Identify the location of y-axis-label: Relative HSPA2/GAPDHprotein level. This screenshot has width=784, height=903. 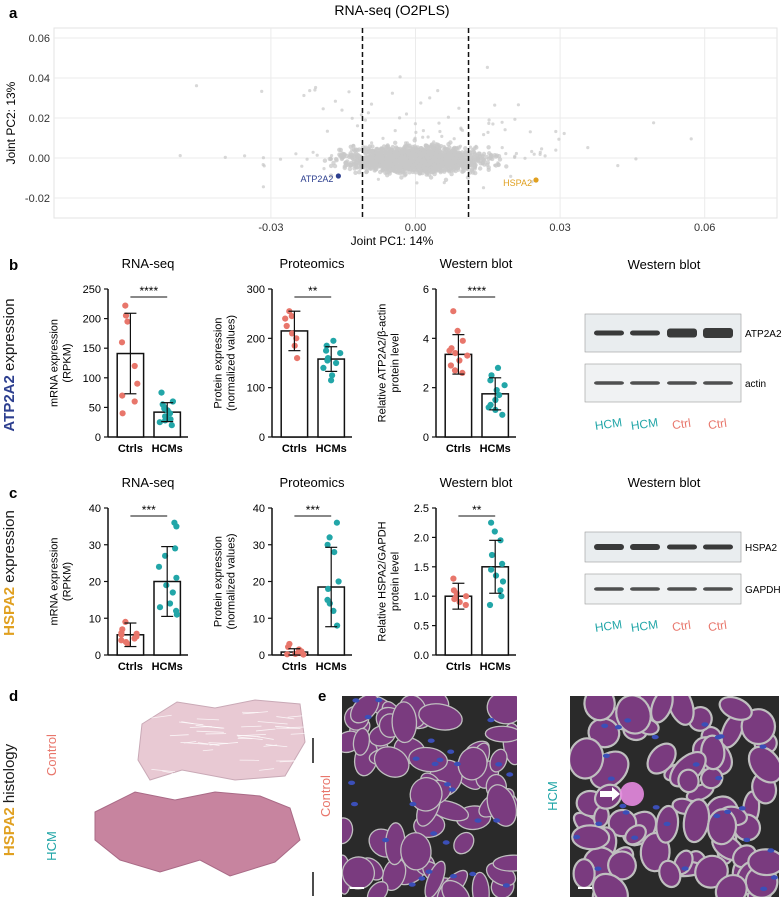
(389, 581).